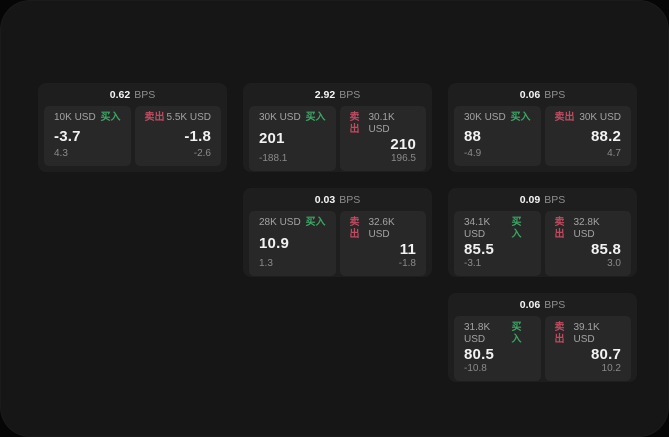 Image resolution: width=669 pixels, height=437 pixels. Describe the element at coordinates (497, 136) in the screenshot. I see `buy-quote-panel: 30K USD 买入 88 -4.9` at that location.